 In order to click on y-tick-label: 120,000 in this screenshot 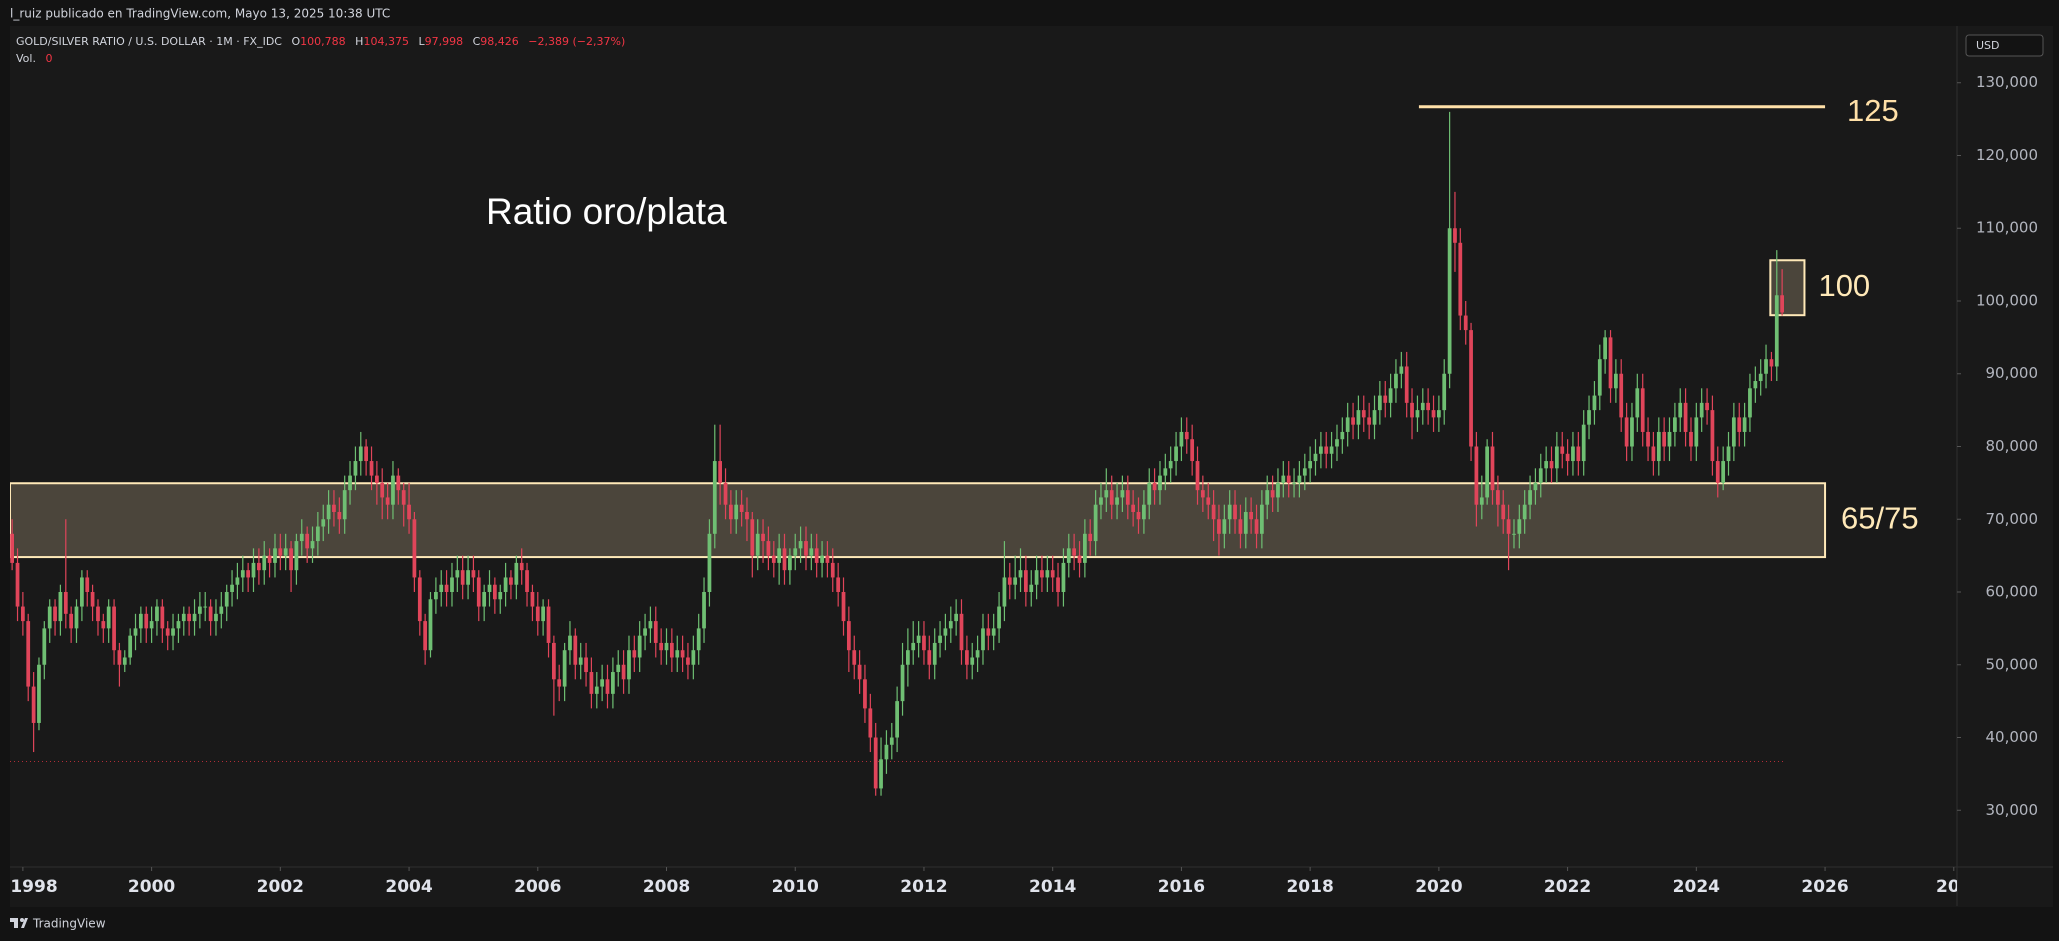, I will do `click(2007, 155)`.